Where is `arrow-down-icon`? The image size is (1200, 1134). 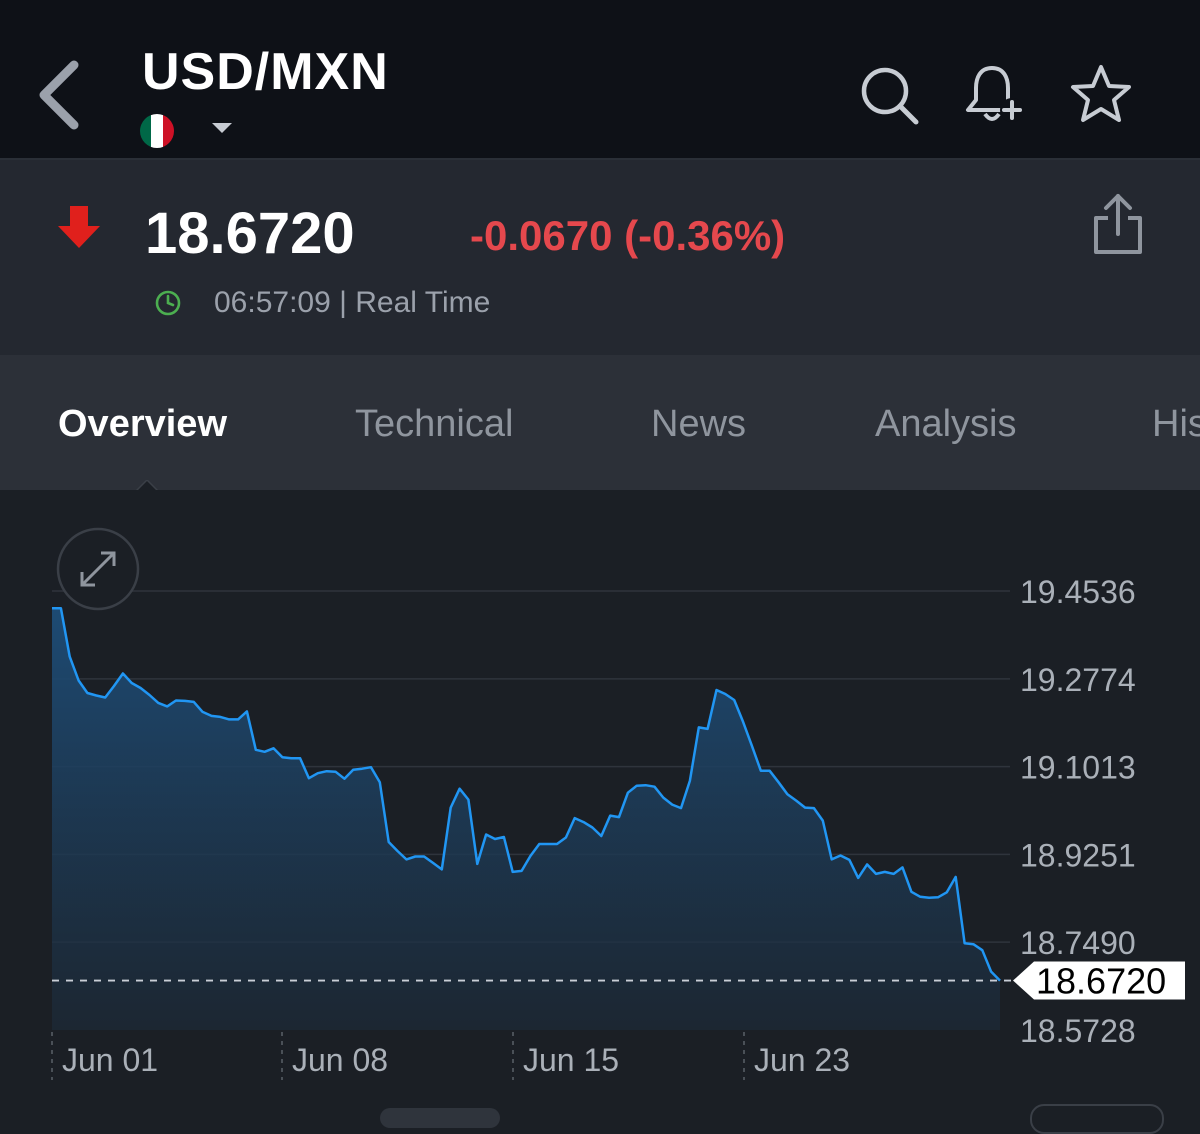 arrow-down-icon is located at coordinates (79, 230).